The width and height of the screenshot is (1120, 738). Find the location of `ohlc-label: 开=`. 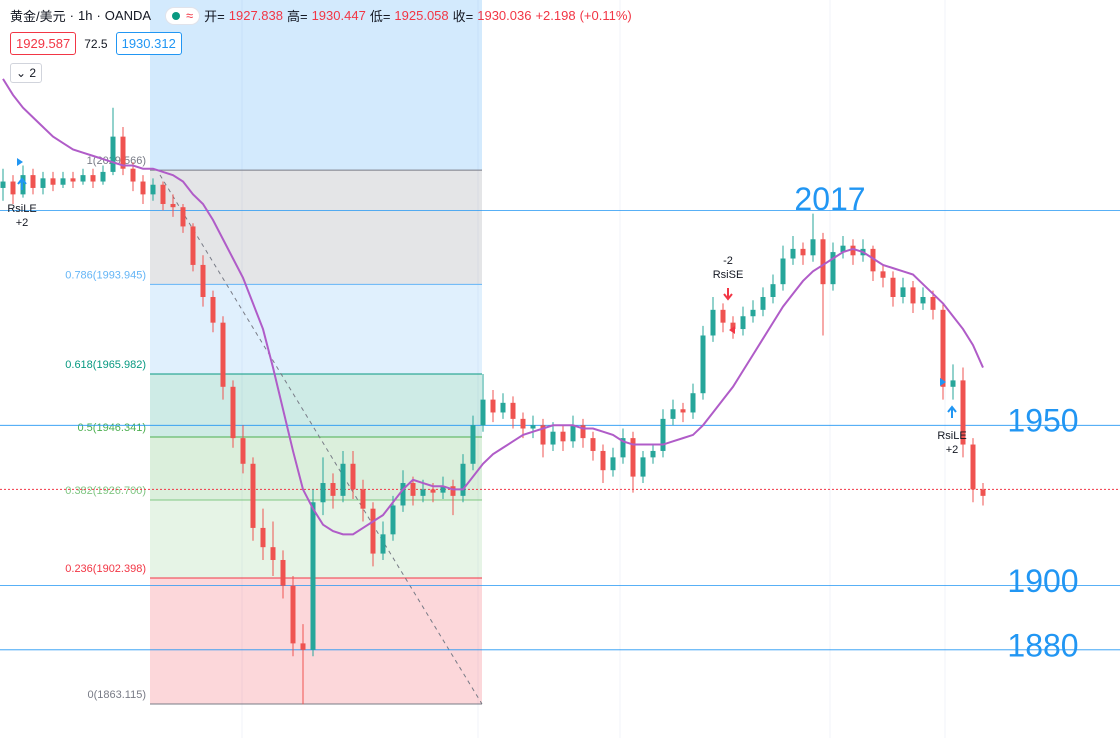

ohlc-label: 开= is located at coordinates (214, 16).